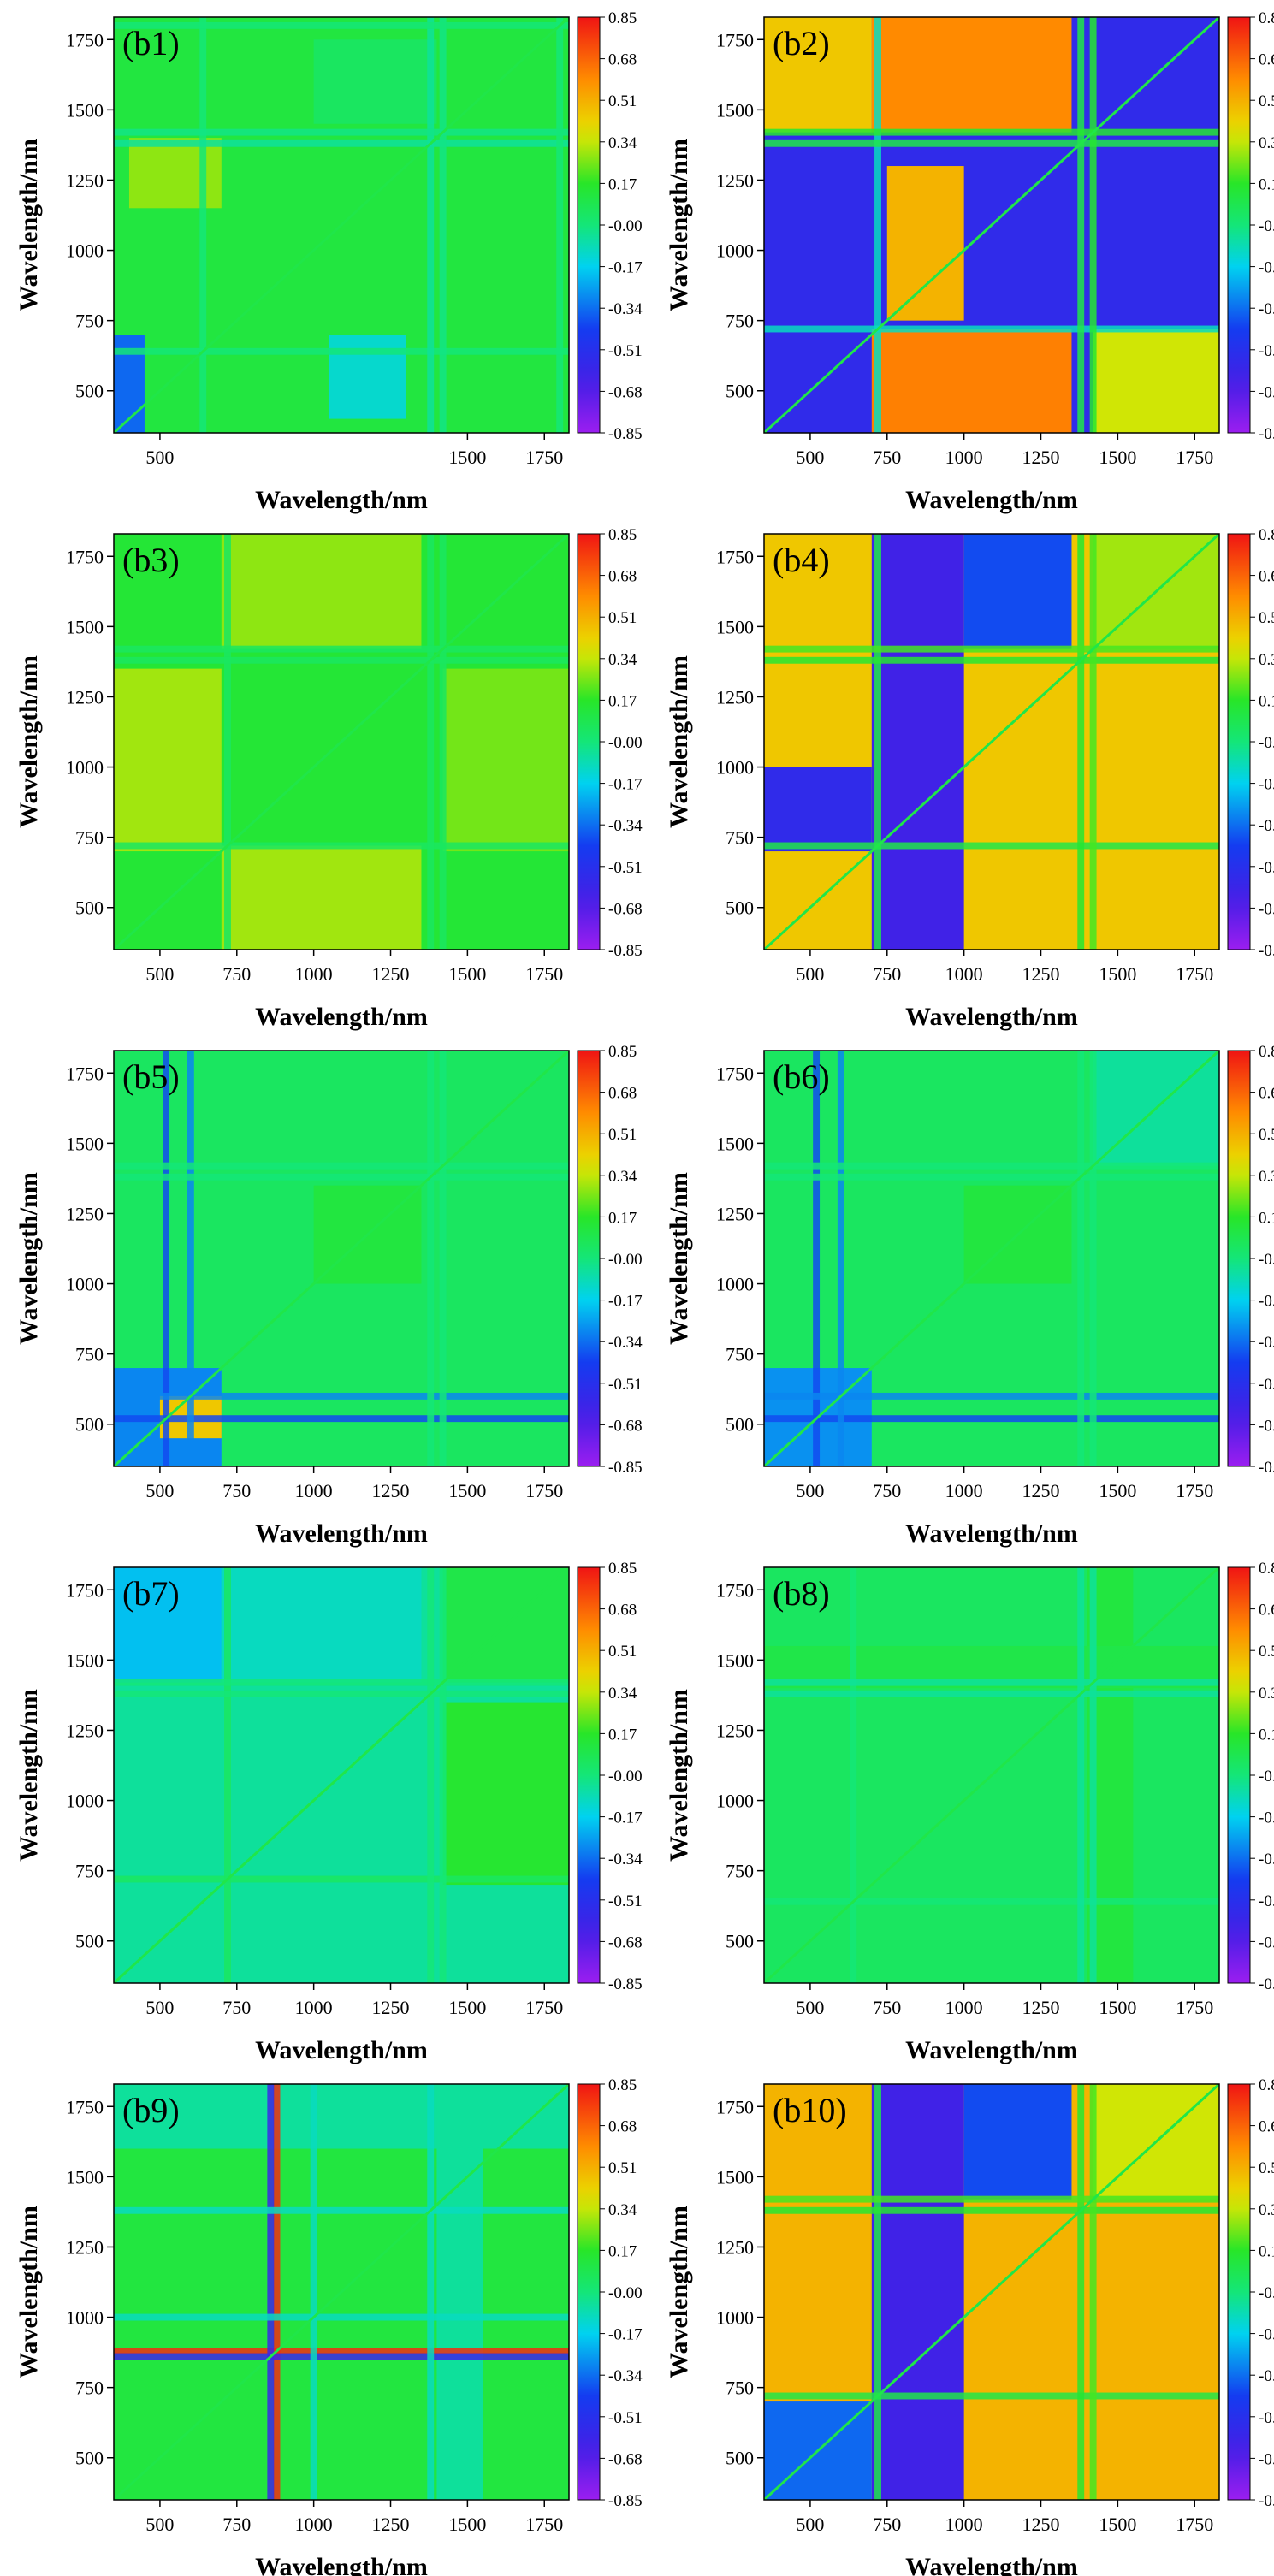 The height and width of the screenshot is (2576, 1274). Describe the element at coordinates (151, 560) in the screenshot. I see `panel-label: (b3)` at that location.